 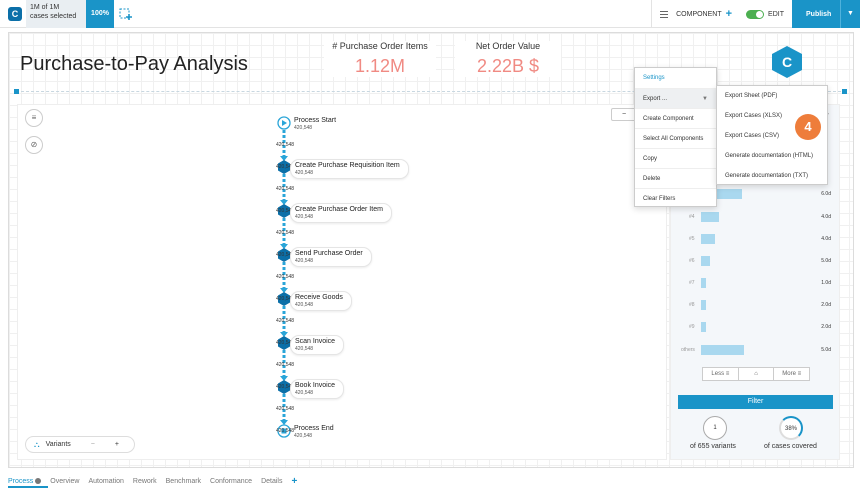 I want to click on tab-process: Process, so click(x=25, y=481).